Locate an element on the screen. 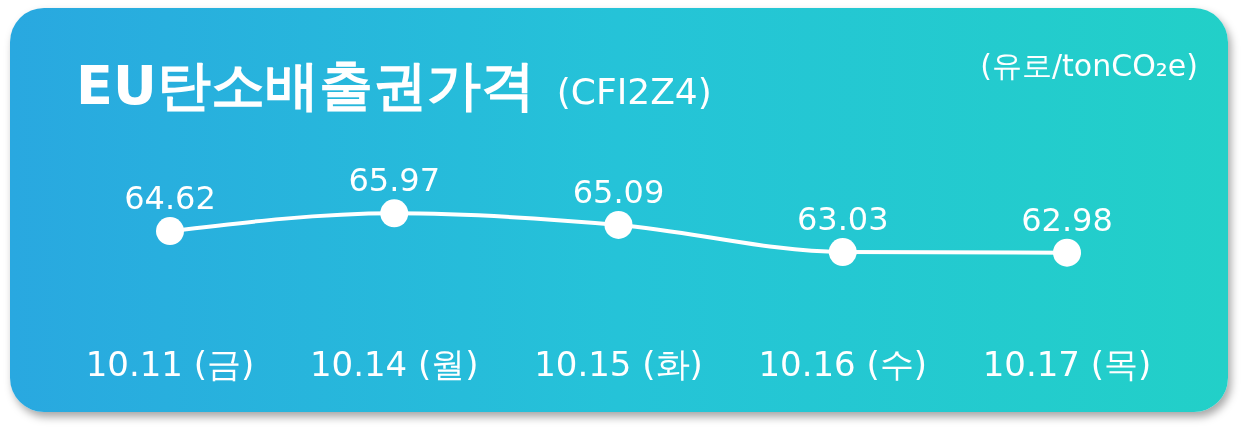  data-label: 64.62 is located at coordinates (170, 198).